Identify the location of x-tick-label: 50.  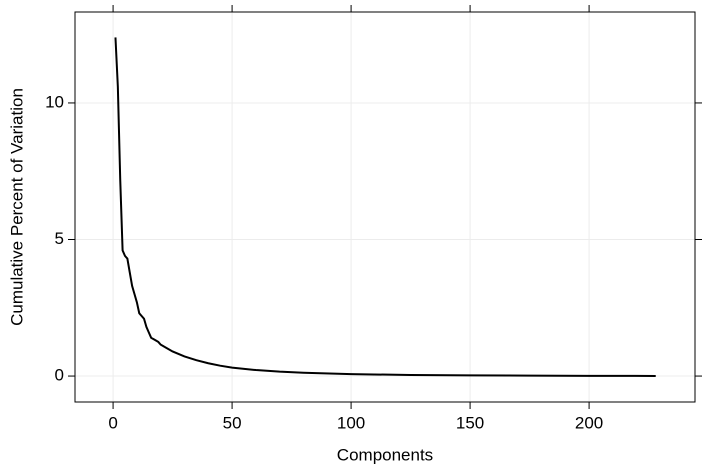
(232, 422).